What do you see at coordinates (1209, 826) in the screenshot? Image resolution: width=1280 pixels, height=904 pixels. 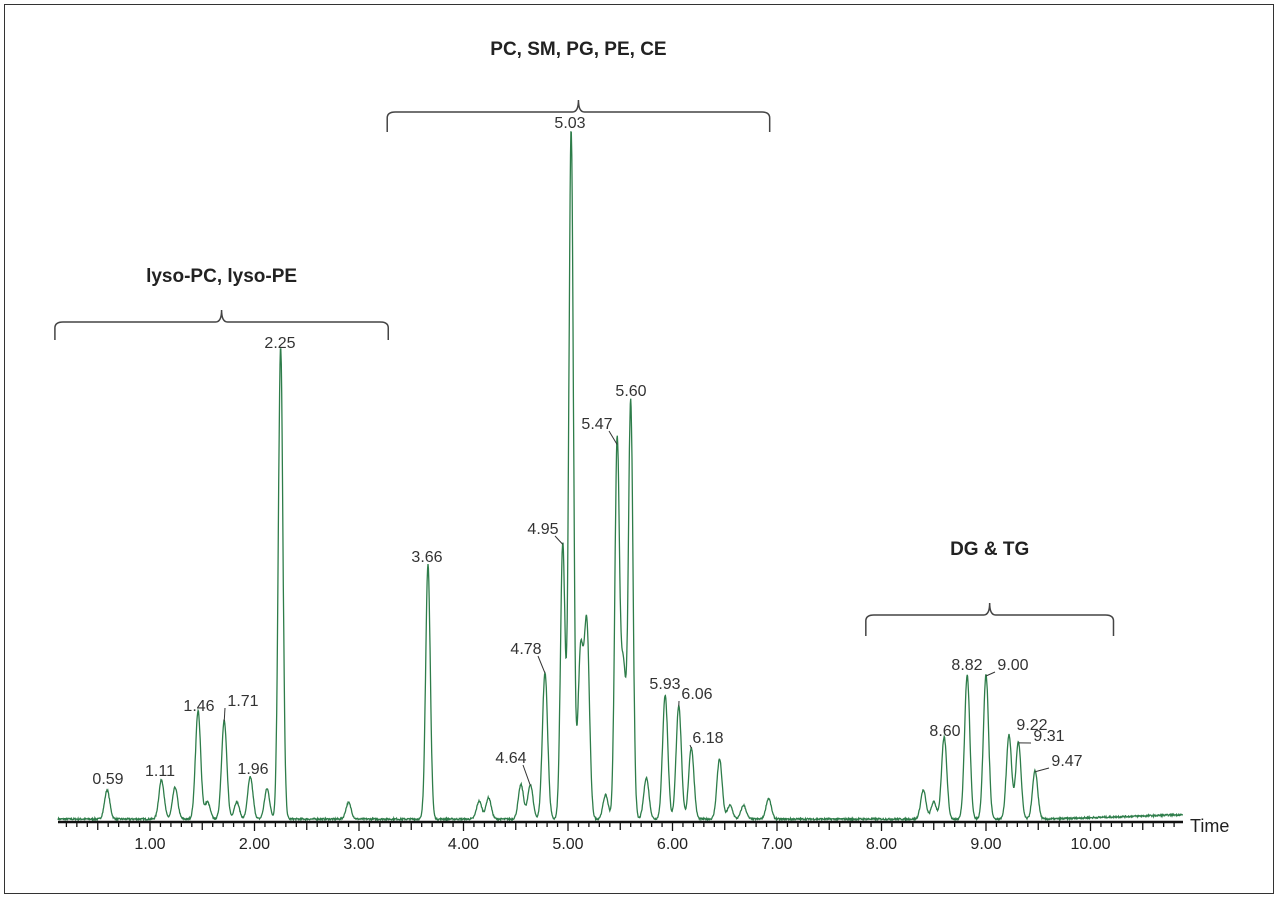 I see `x-axis-label: Time` at bounding box center [1209, 826].